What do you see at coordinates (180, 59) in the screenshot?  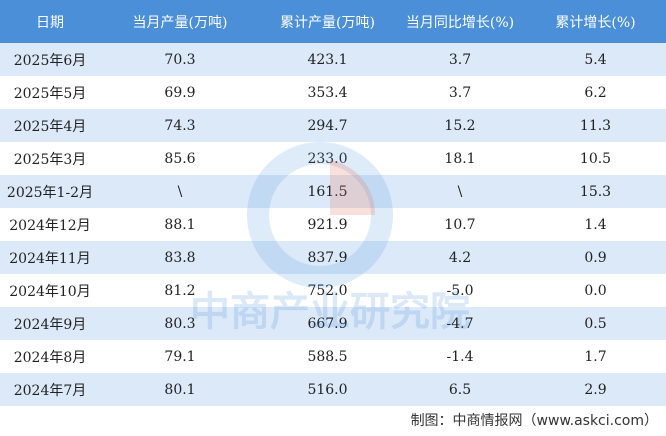 I see `table-cell: 70.3` at bounding box center [180, 59].